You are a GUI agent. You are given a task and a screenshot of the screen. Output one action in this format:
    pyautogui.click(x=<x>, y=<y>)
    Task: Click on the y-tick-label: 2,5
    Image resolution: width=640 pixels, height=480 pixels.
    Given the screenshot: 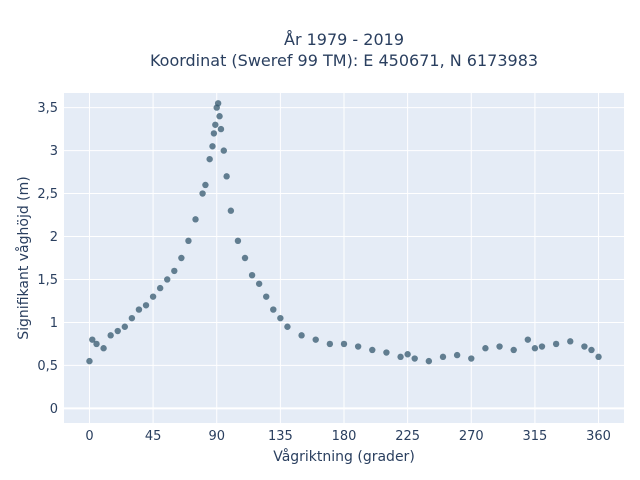 What is the action you would take?
    pyautogui.click(x=47, y=194)
    